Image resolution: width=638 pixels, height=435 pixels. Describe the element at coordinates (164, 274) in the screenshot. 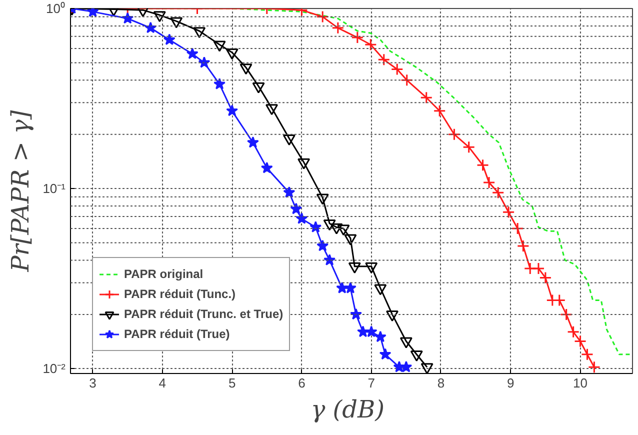

I see `legend-label: PAPR original` at that location.